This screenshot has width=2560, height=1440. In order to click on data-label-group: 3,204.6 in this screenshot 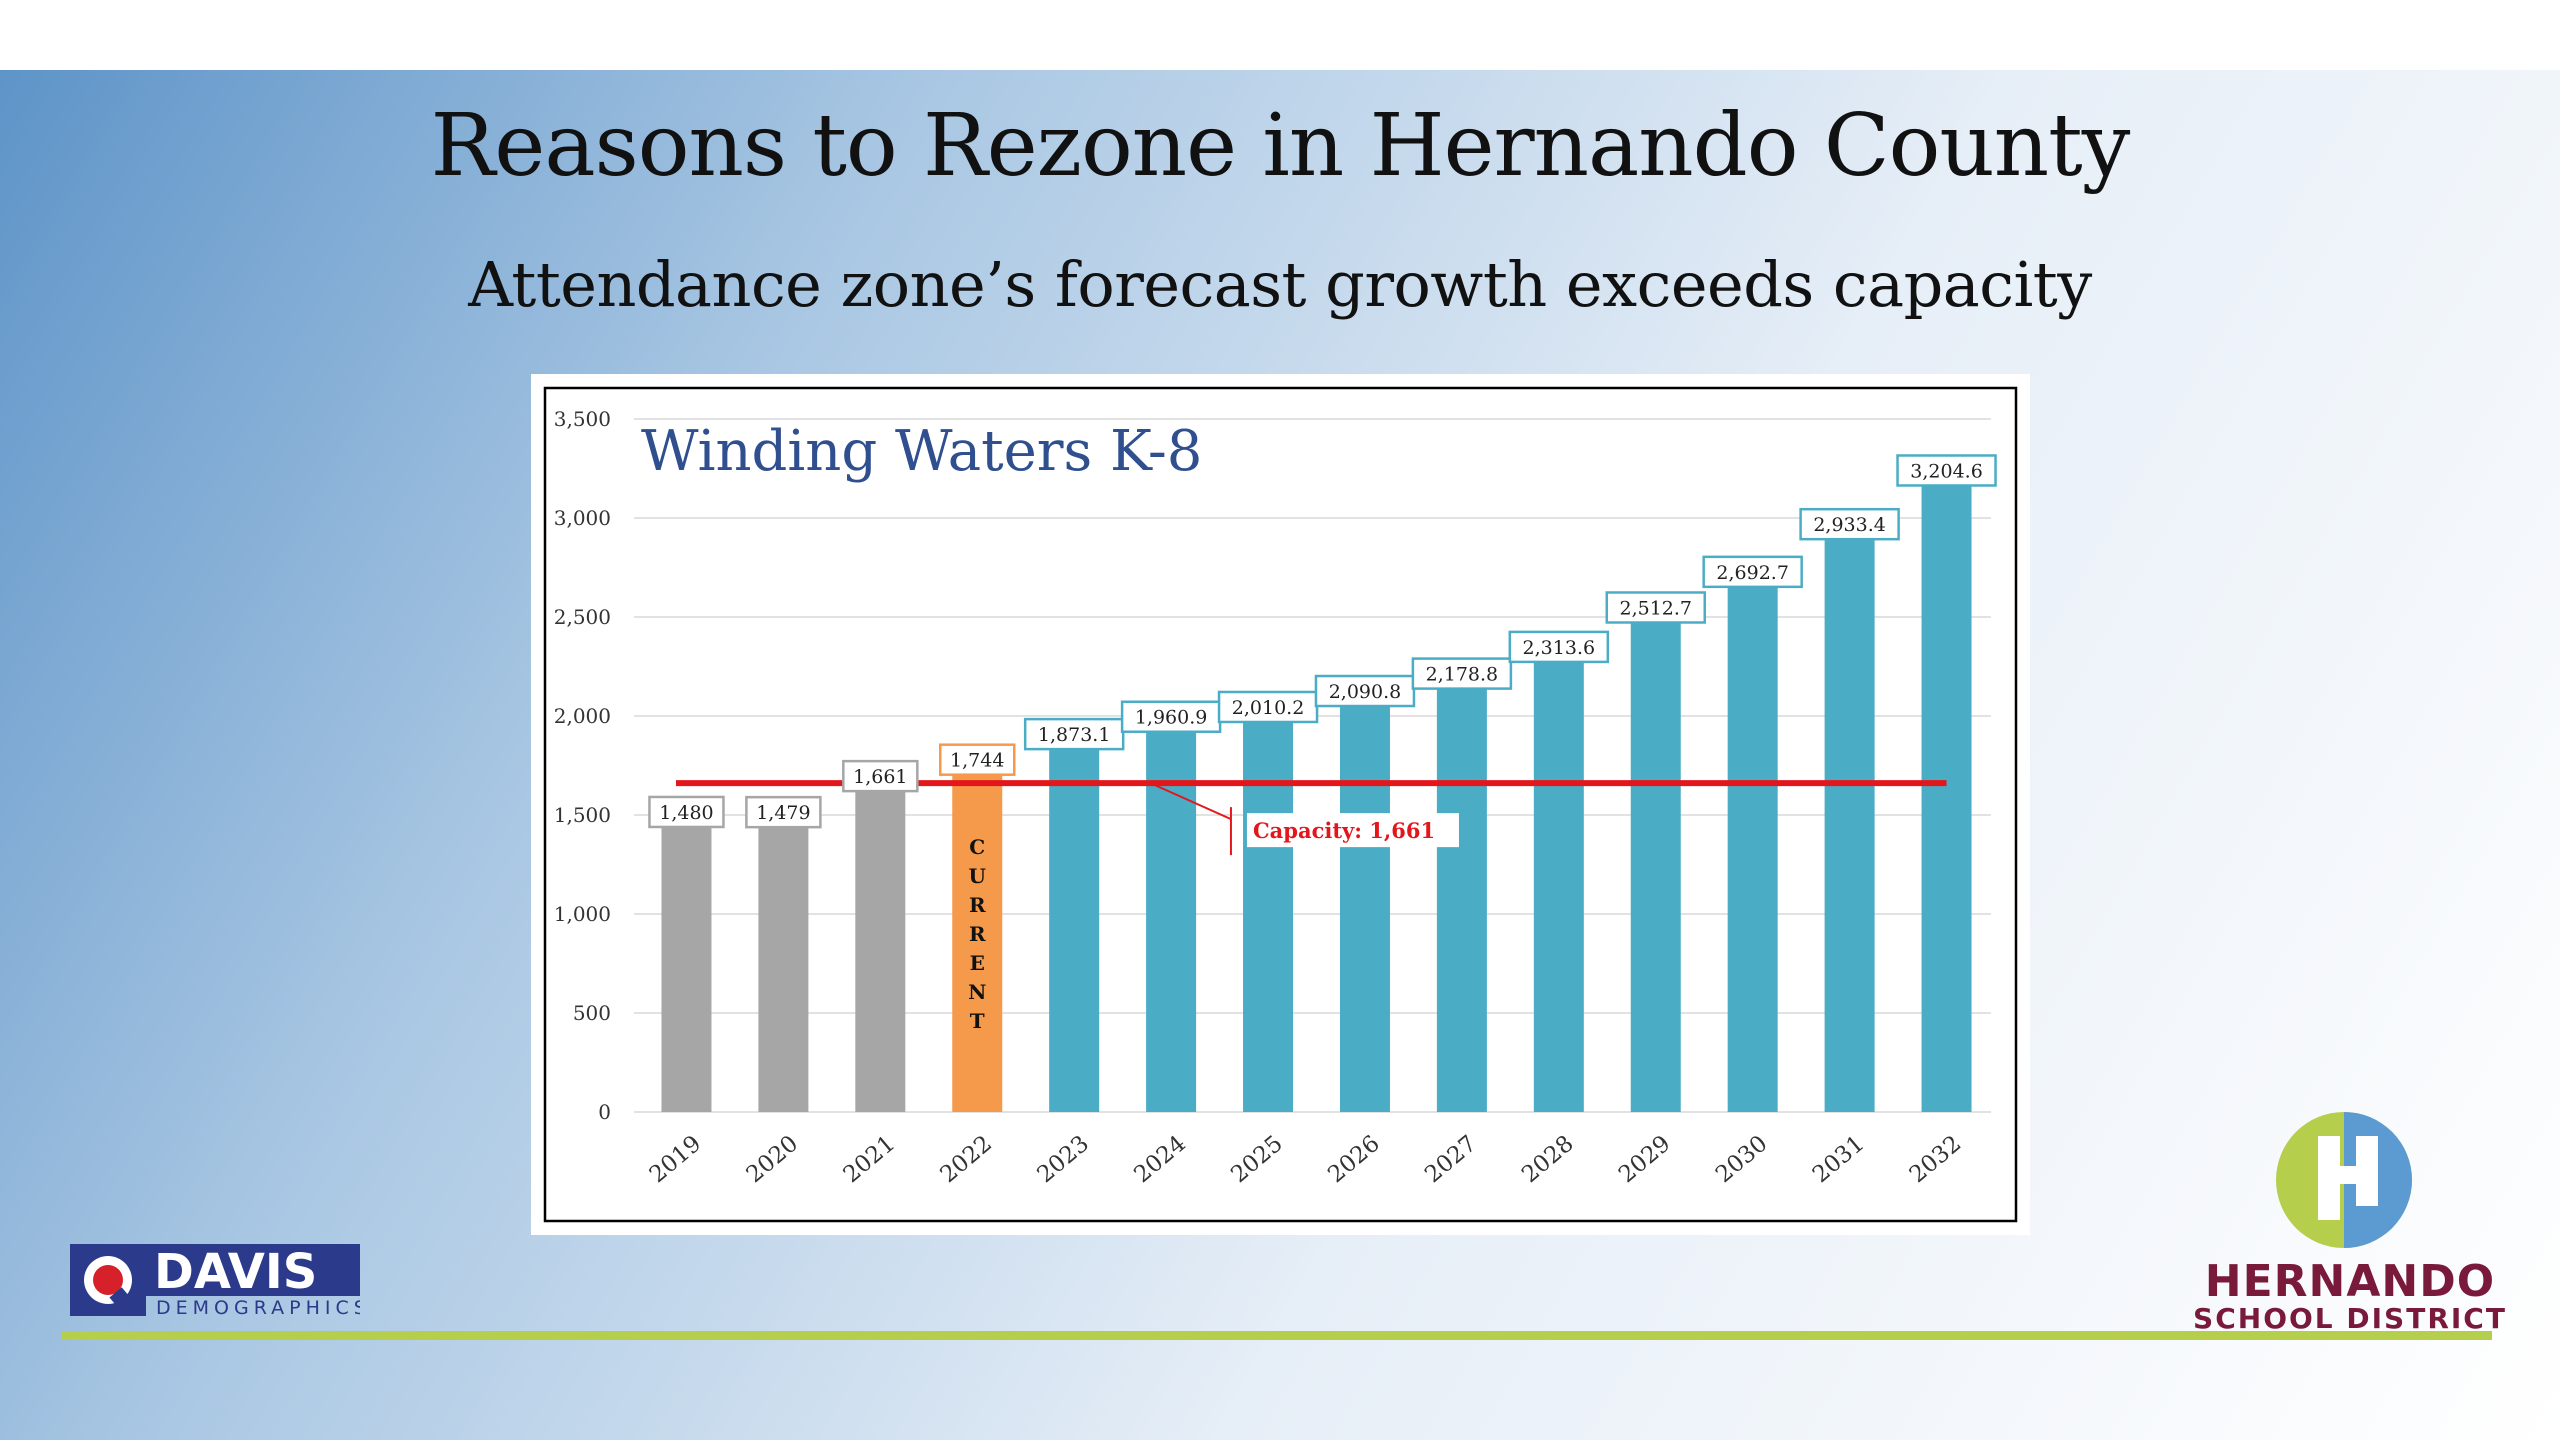, I will do `click(1946, 470)`.